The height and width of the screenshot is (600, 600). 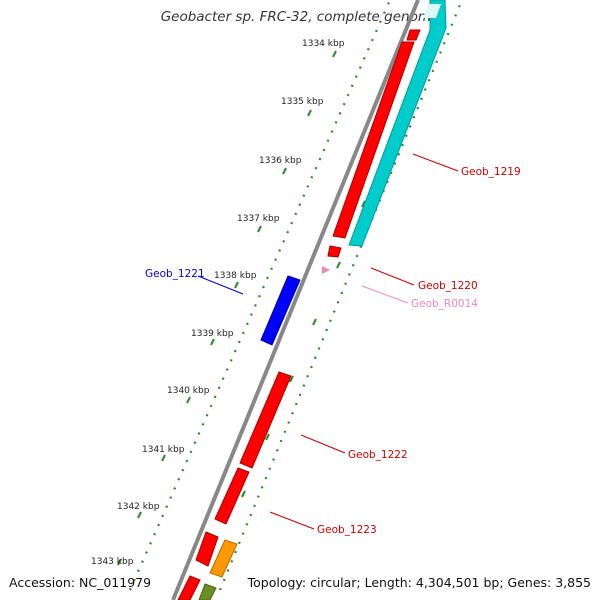 I want to click on tick-label: 1338 kbp, so click(x=235, y=276).